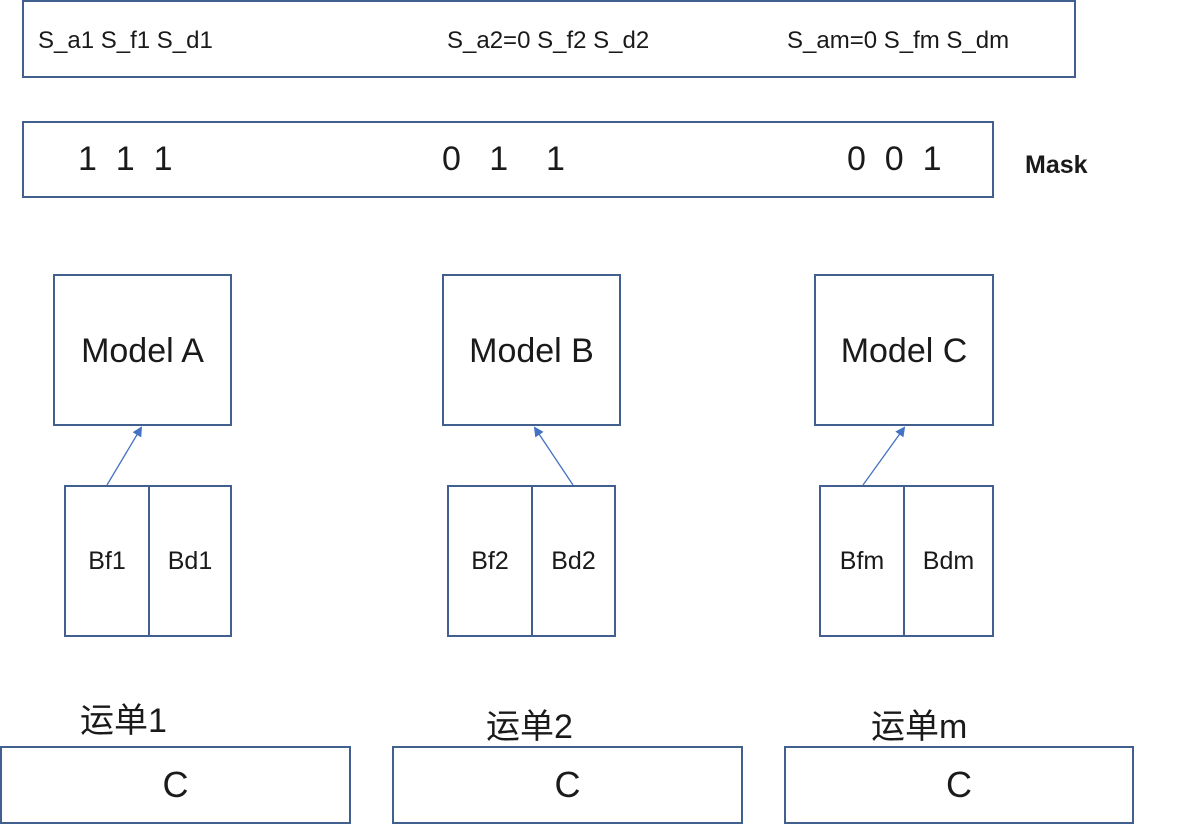  What do you see at coordinates (894, 159) in the screenshot?
I see `mask-group-3: 0 0 1` at bounding box center [894, 159].